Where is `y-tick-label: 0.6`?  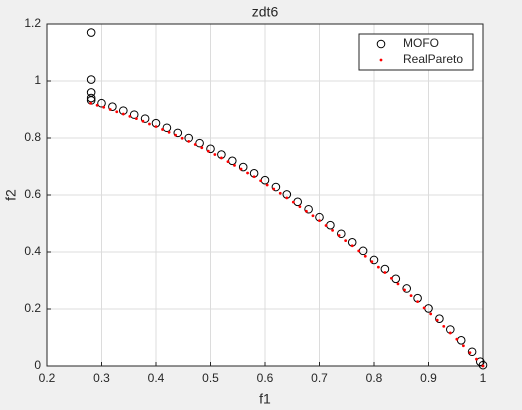
y-tick-label: 0.6 is located at coordinates (32, 194).